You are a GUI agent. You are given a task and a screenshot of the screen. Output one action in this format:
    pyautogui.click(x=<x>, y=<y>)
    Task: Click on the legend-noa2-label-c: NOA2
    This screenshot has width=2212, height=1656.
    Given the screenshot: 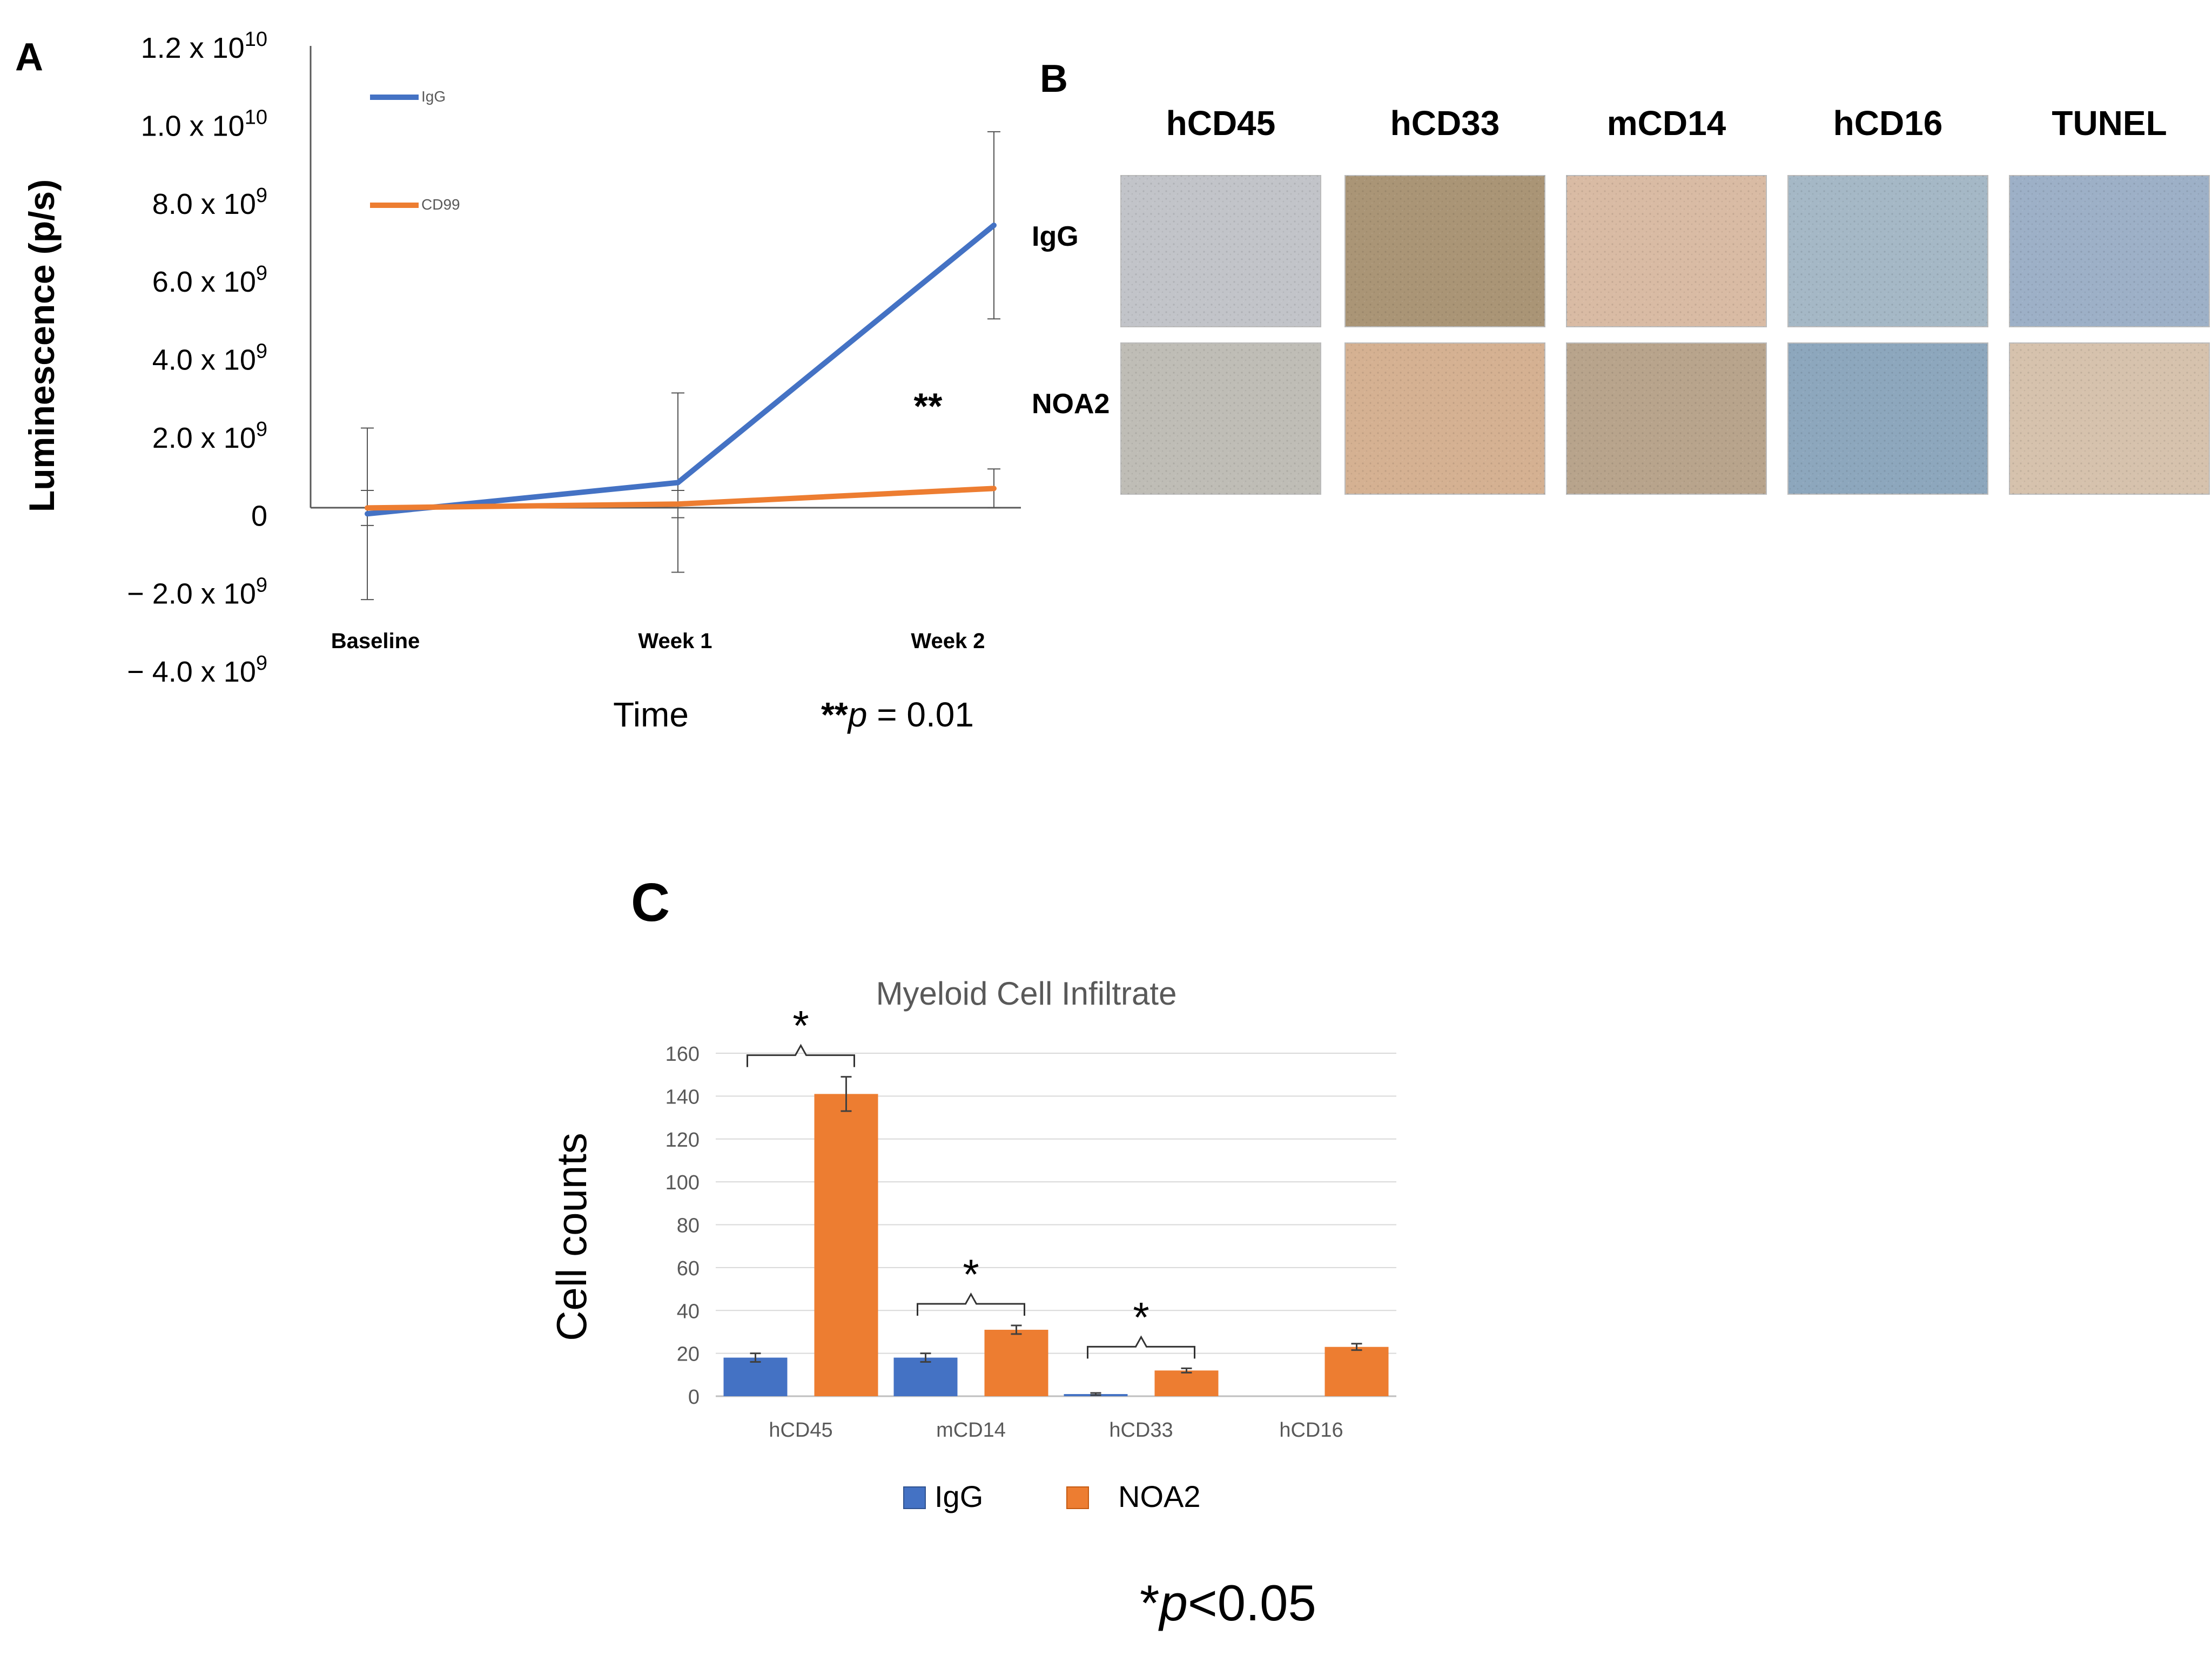 What is the action you would take?
    pyautogui.click(x=1159, y=1496)
    